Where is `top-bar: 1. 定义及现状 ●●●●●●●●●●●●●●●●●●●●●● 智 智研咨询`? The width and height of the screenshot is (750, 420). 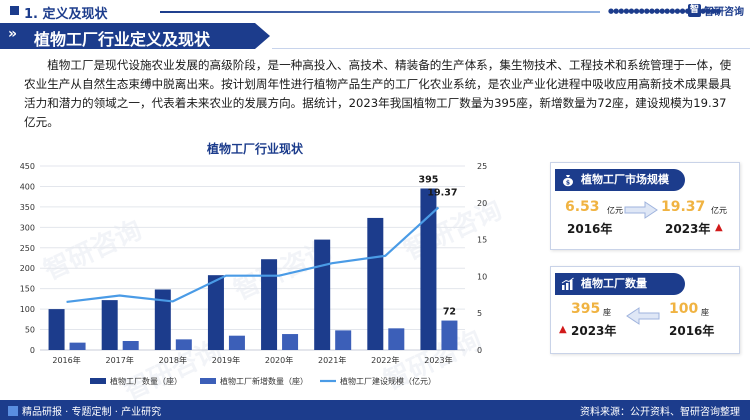
top-bar: 1. 定义及现状 ●●●●●●●●●●●●●●●●●●●●●● 智 智研咨询 is located at coordinates (375, 11).